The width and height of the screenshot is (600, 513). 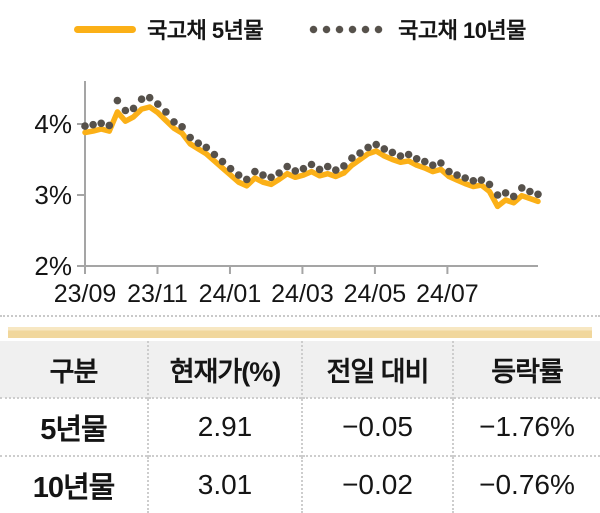 I want to click on table-accent-bar, so click(x=300, y=332).